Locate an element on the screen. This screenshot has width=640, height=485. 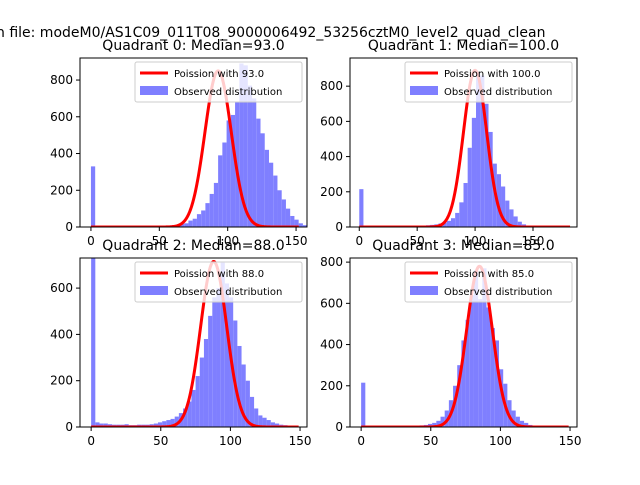
legend: Poission with 88.0 Observed distribution is located at coordinates (218, 282).